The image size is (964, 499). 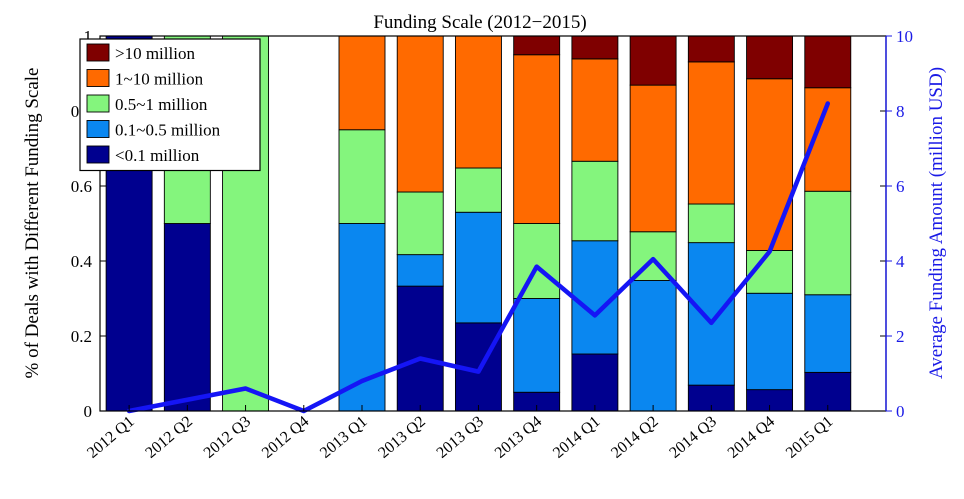 I want to click on left-axis-label: % of Deals with Different Funding Scale, so click(x=32, y=223).